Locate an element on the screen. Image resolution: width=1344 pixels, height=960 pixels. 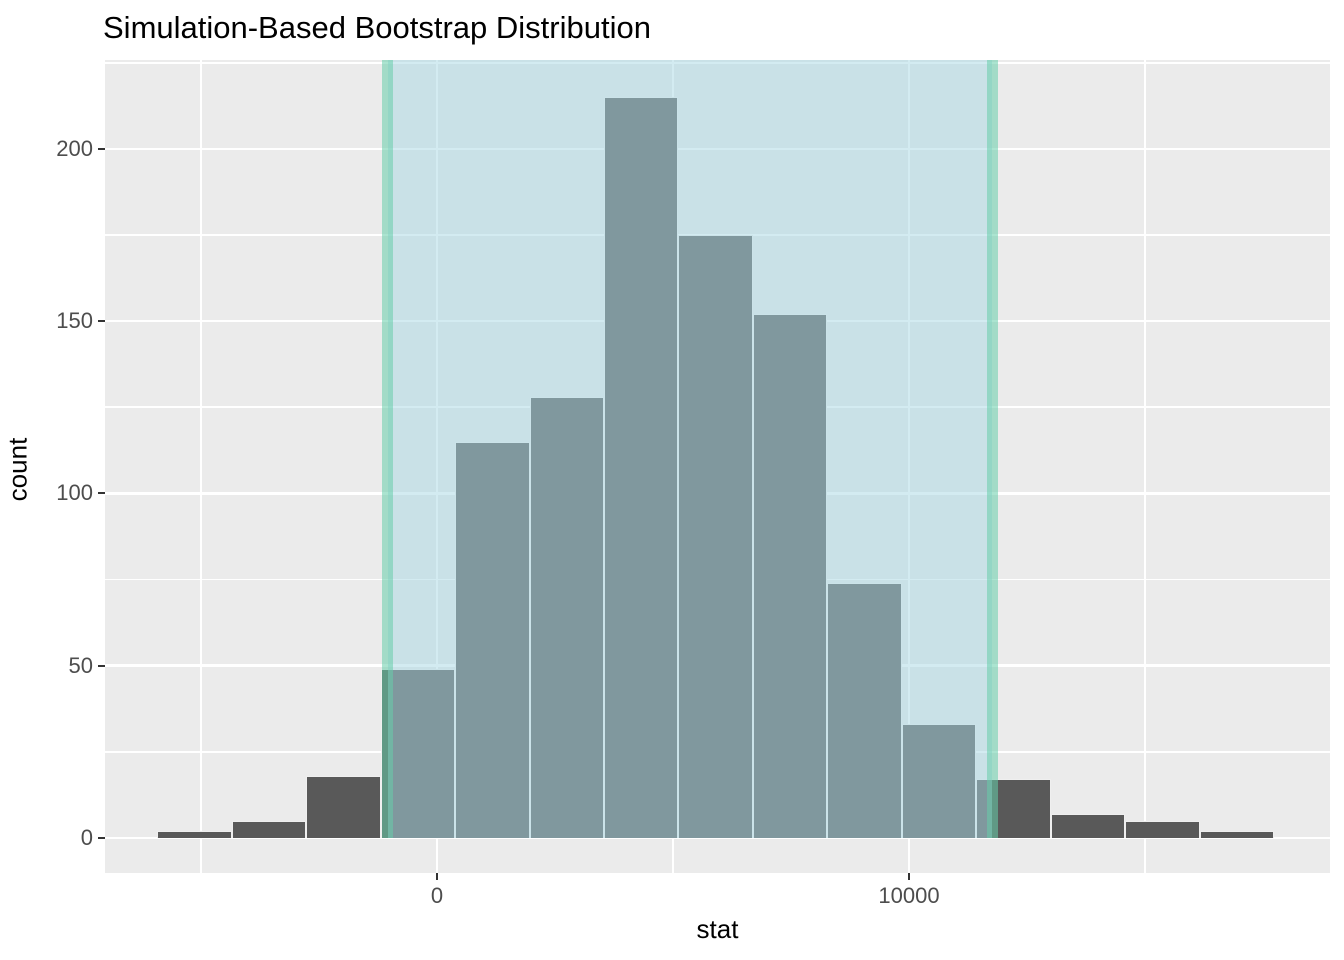
y-tick-label: 100 is located at coordinates (74, 493).